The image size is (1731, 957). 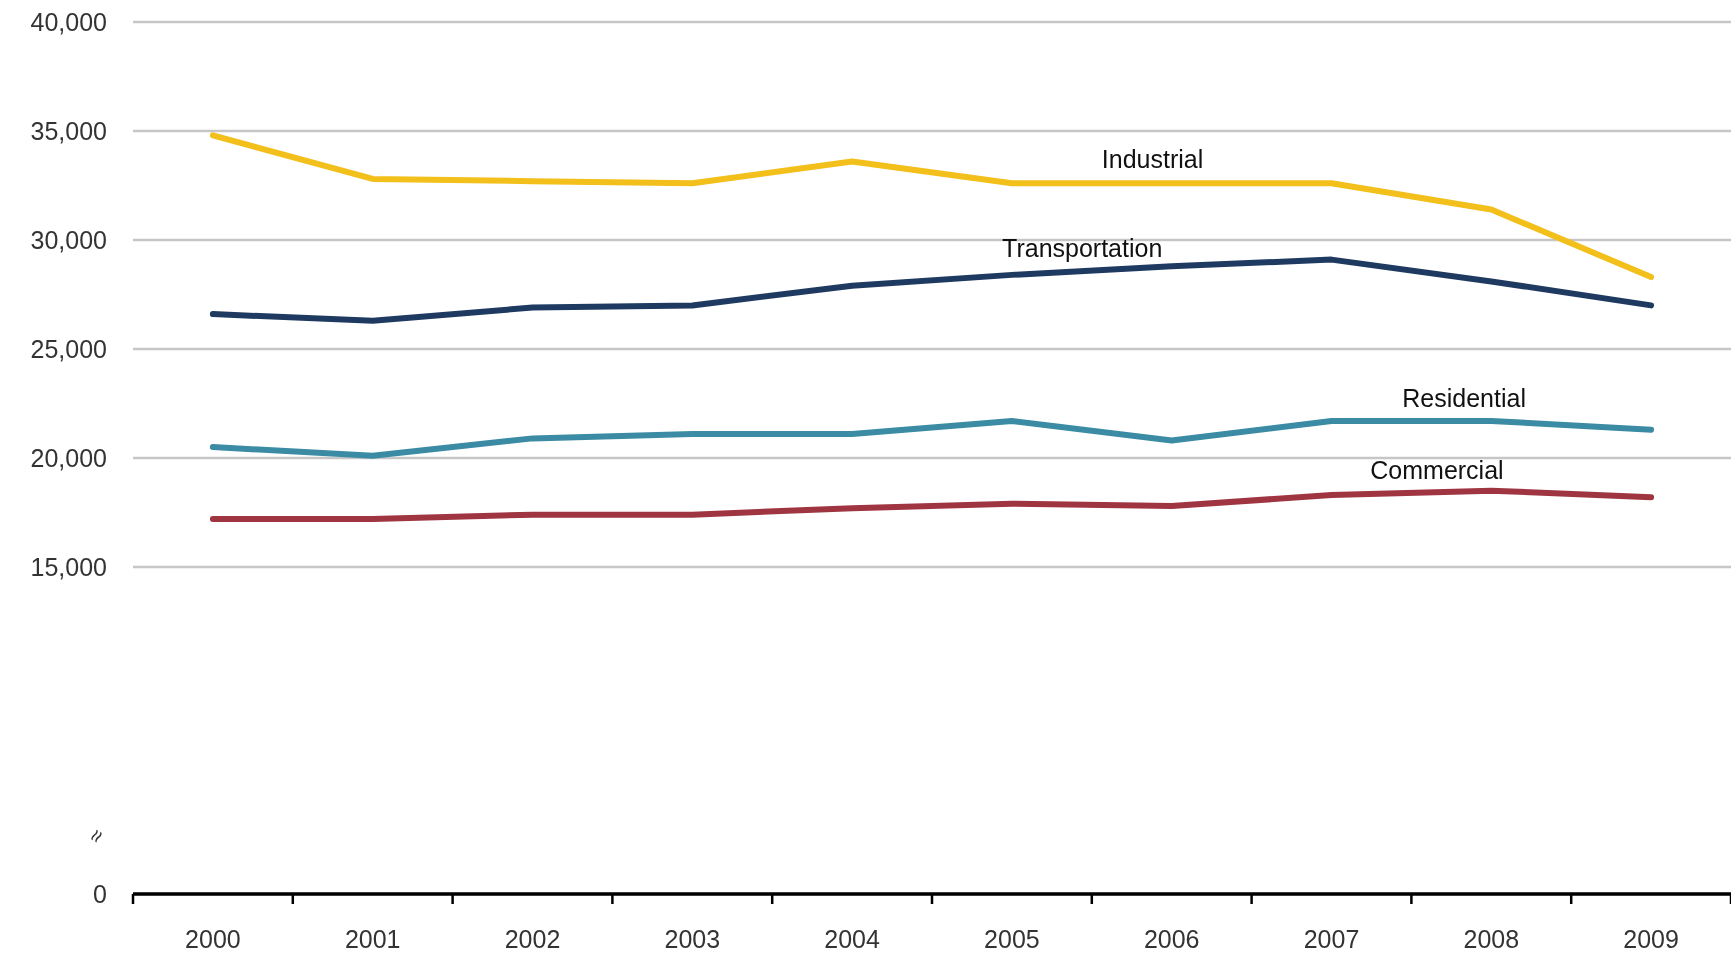 I want to click on x-tick-label: 2006, so click(x=1171, y=939).